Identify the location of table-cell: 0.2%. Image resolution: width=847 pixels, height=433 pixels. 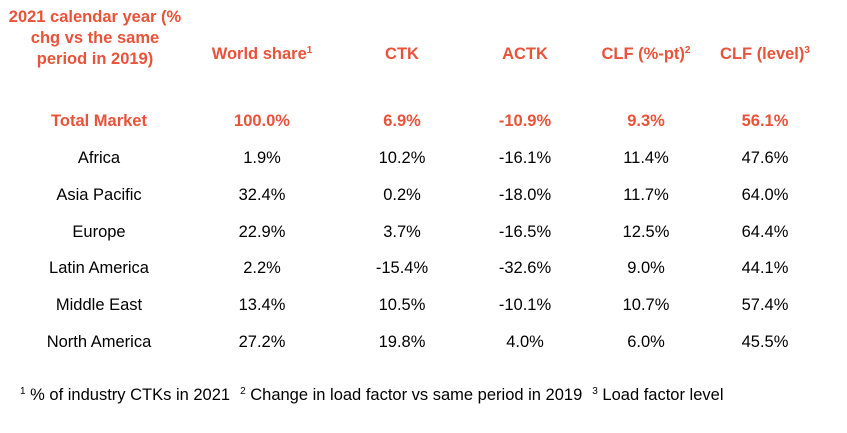
(402, 195).